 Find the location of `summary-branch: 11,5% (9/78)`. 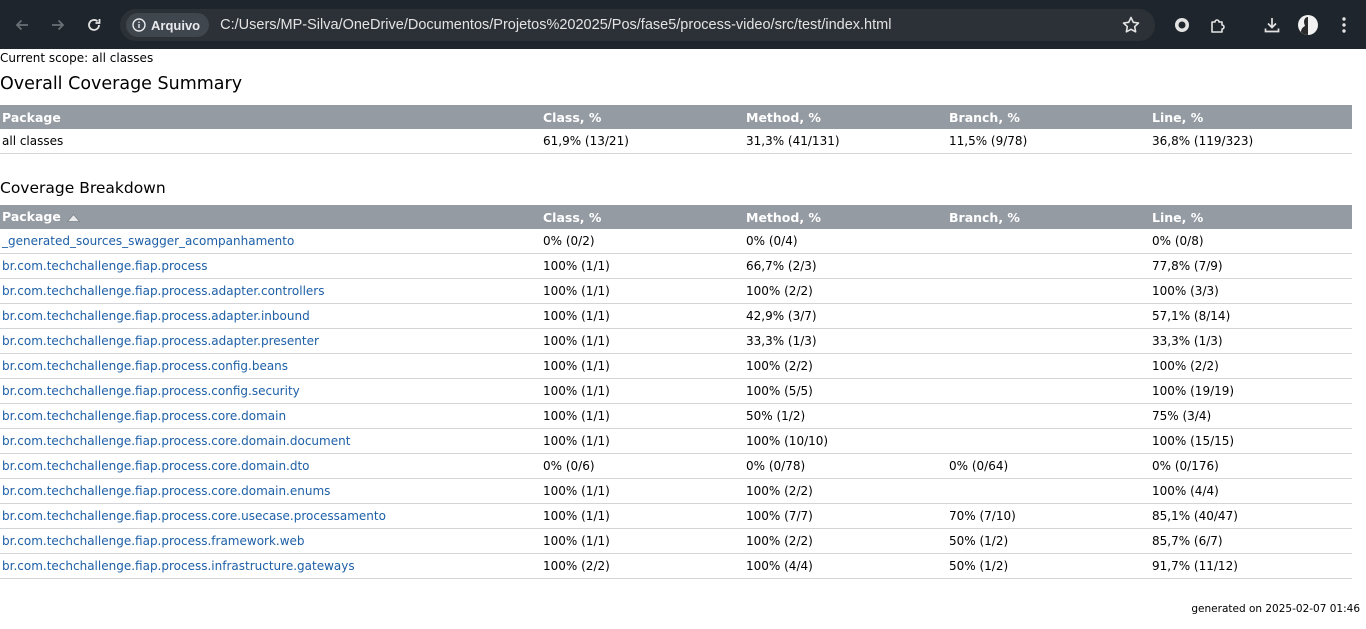

summary-branch: 11,5% (9/78) is located at coordinates (1048, 141).